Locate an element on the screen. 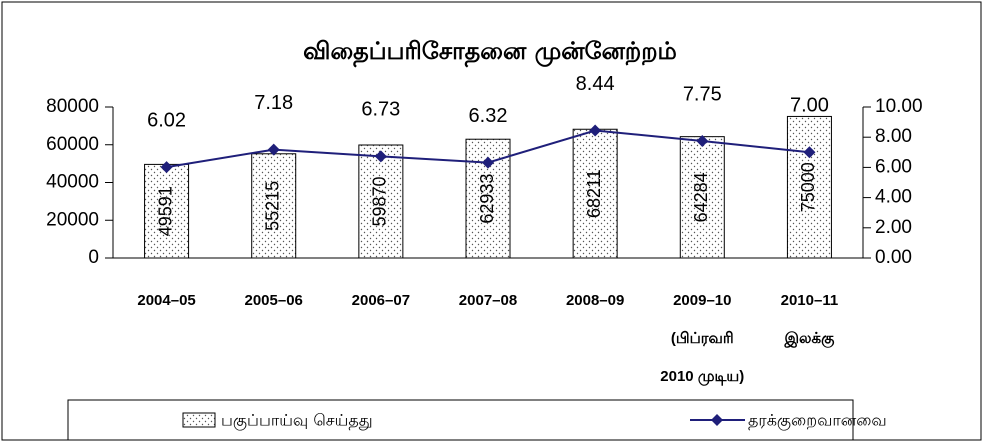 The image size is (984, 448). y2-tick-label: 4.00 is located at coordinates (893, 197).